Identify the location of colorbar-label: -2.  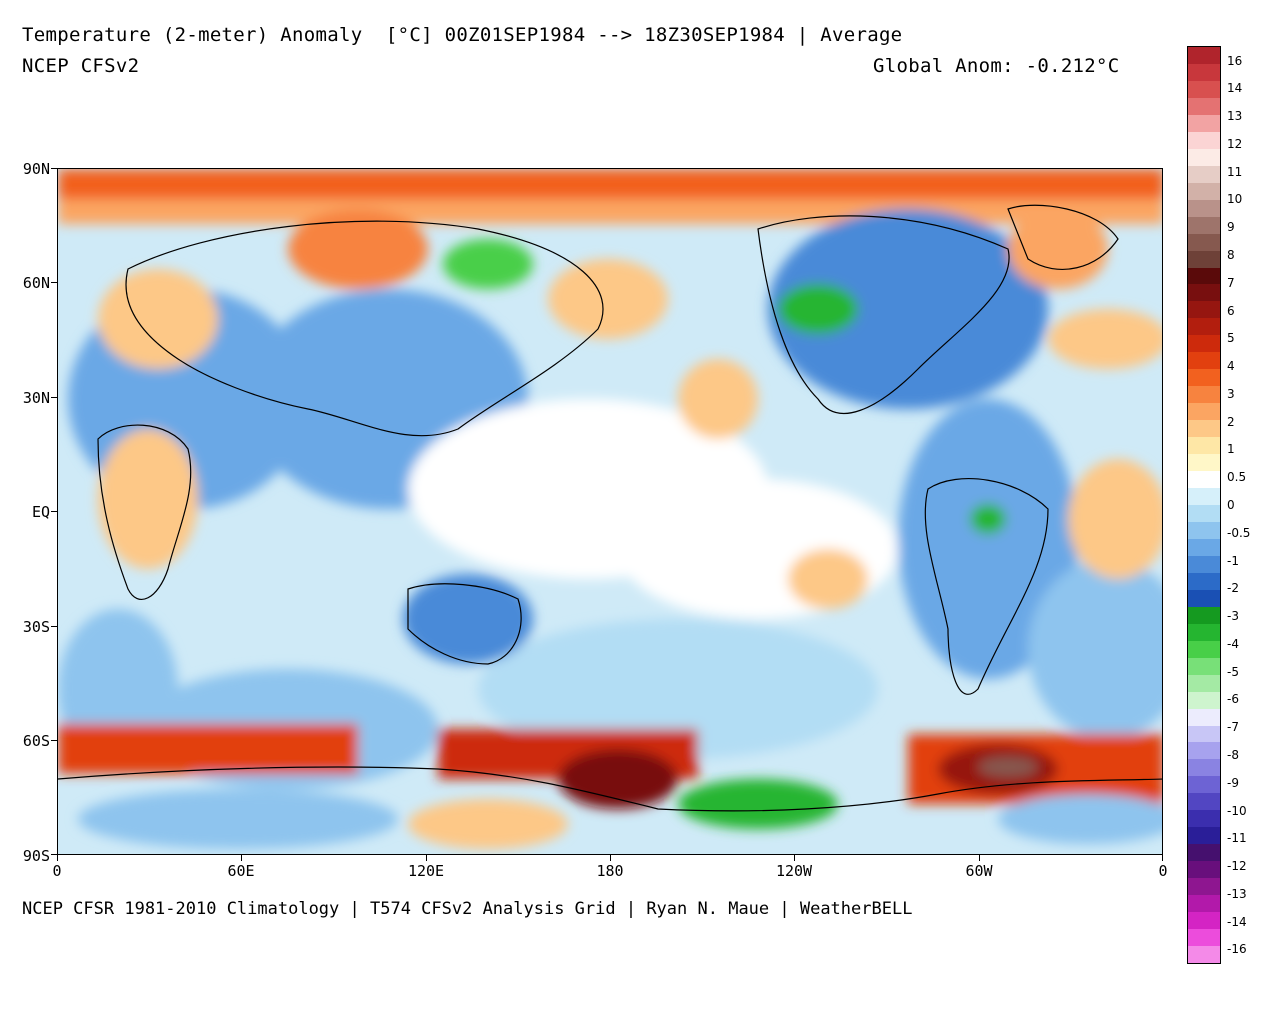
(1233, 588).